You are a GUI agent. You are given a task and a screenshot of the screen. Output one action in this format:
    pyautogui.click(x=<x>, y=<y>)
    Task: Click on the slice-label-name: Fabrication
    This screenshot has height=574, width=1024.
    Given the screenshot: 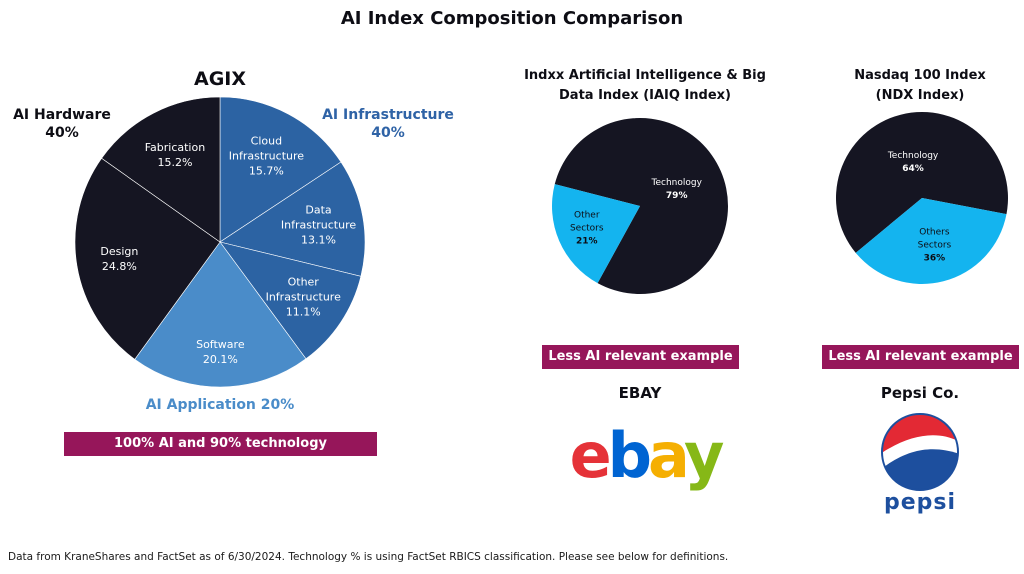 What is the action you would take?
    pyautogui.click(x=175, y=147)
    